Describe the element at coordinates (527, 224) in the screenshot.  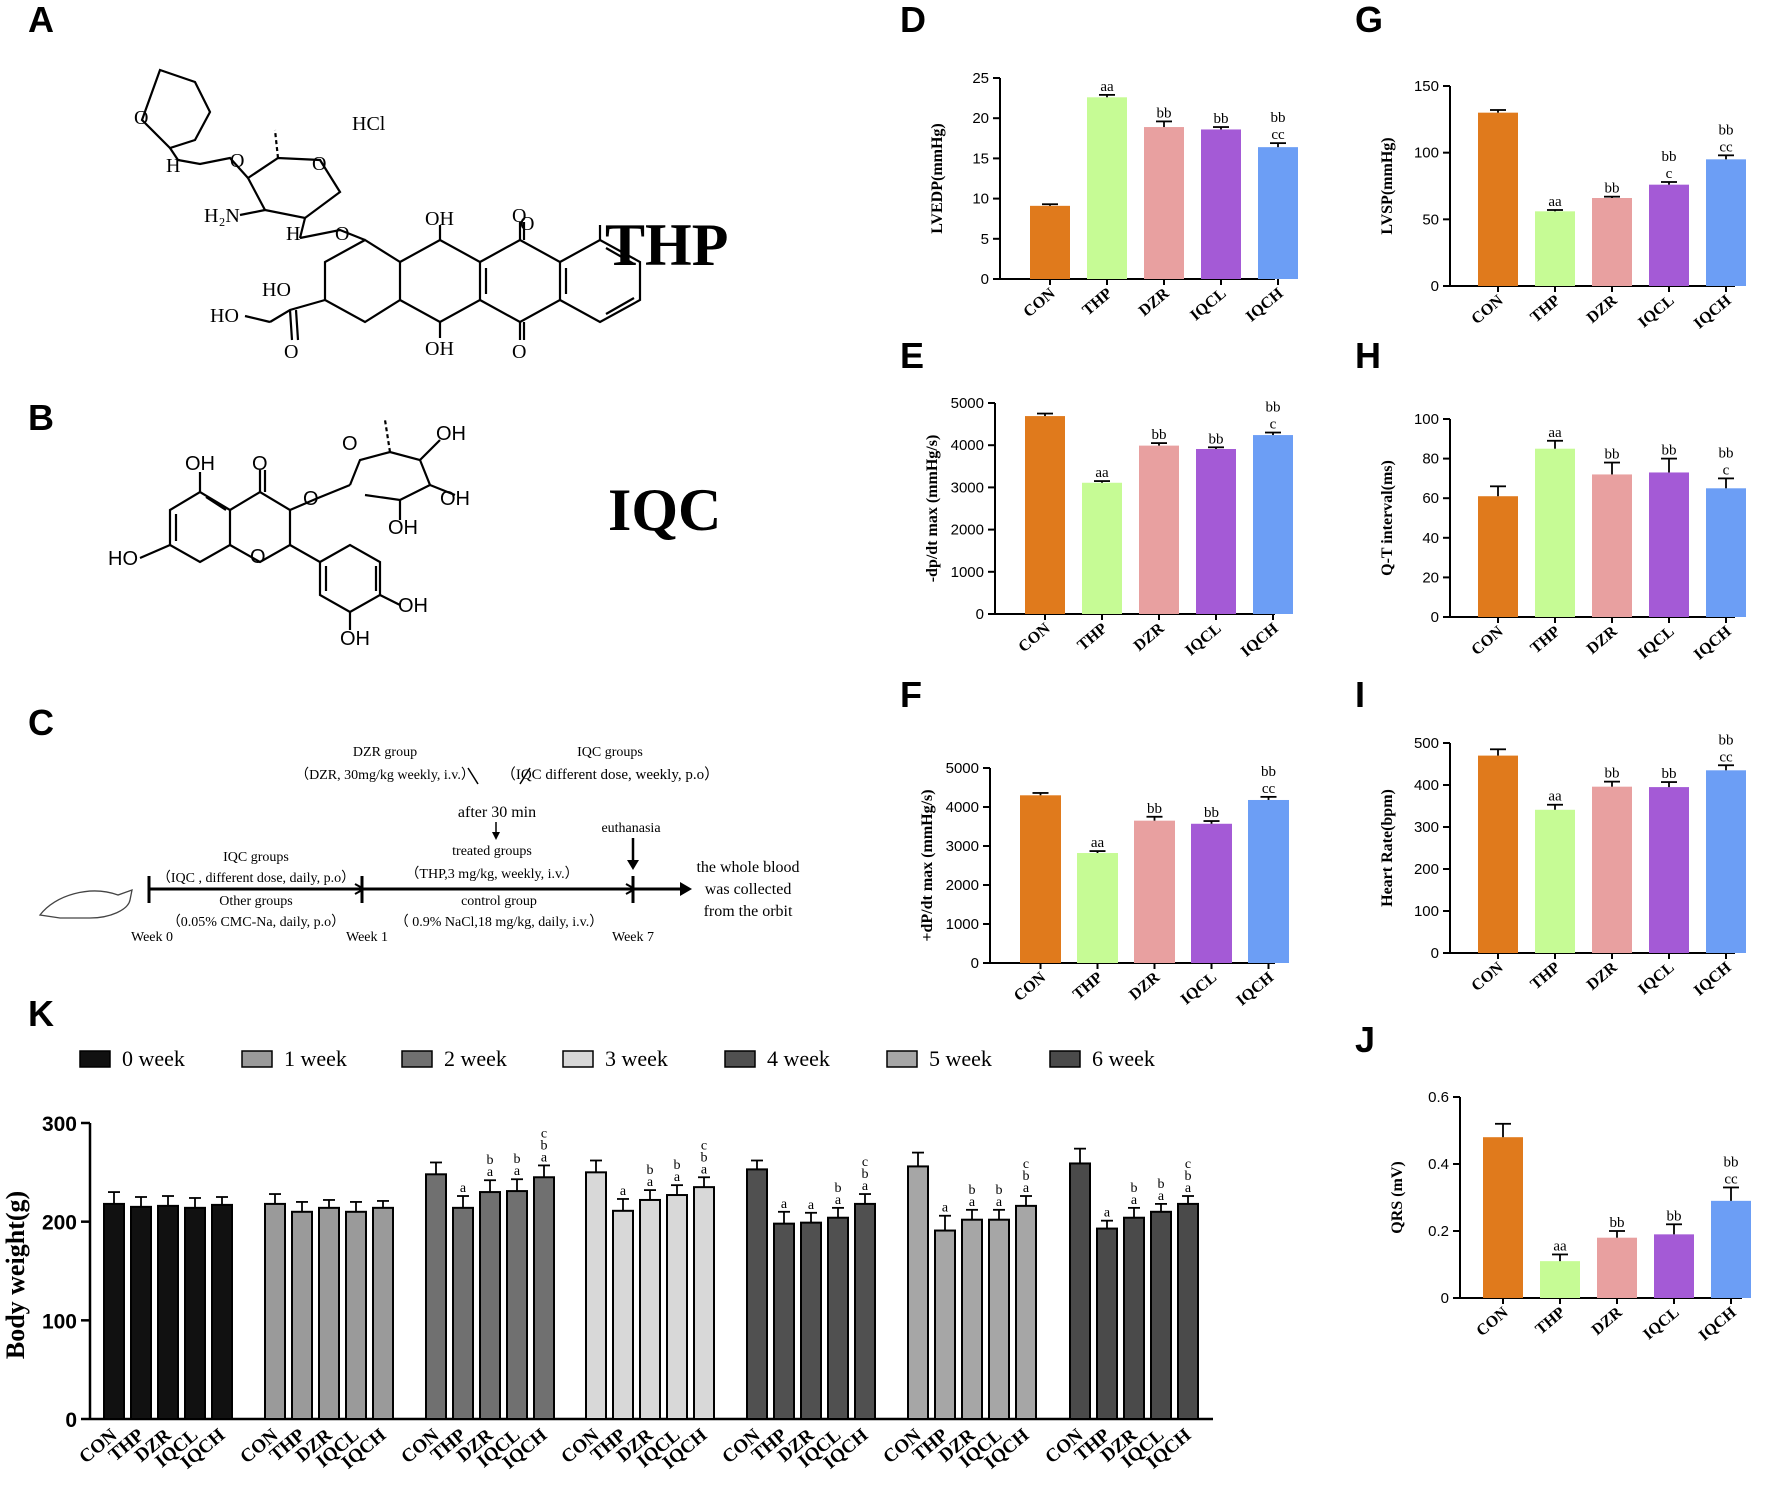
I see `thp-atom-10: O` at that location.